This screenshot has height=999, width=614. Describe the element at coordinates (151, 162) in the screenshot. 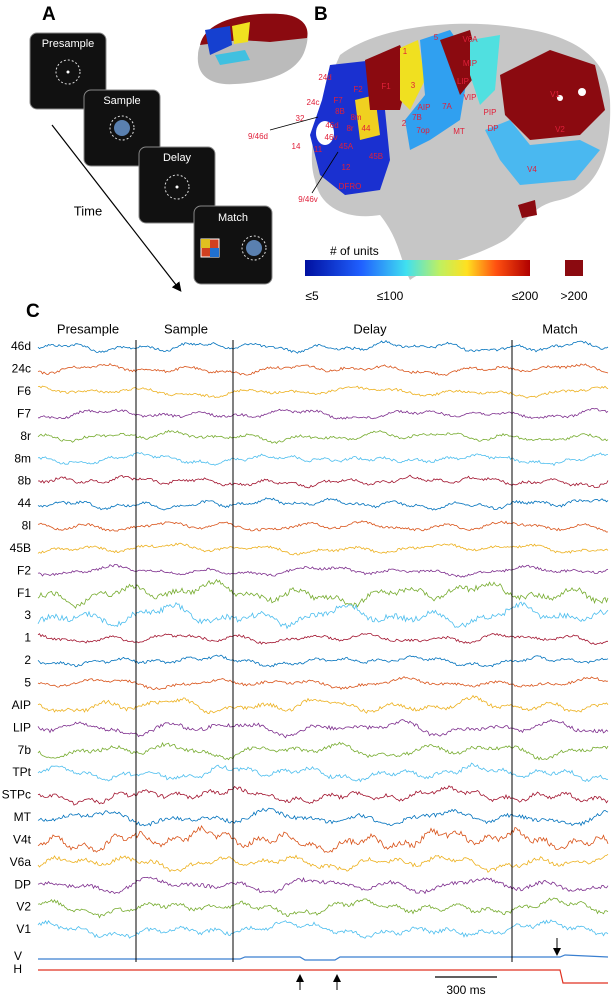

I see `task-screens` at that location.